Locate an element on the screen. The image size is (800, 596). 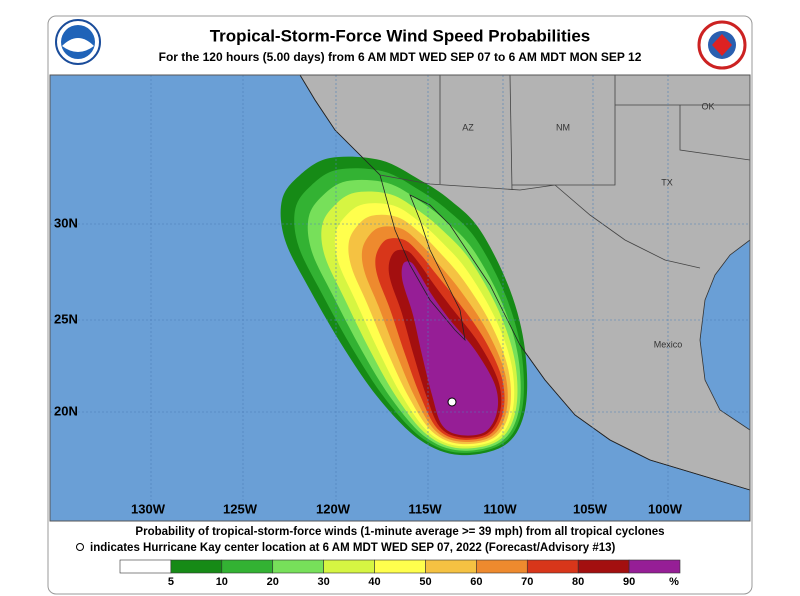
place-label: OK is located at coordinates (707, 106).